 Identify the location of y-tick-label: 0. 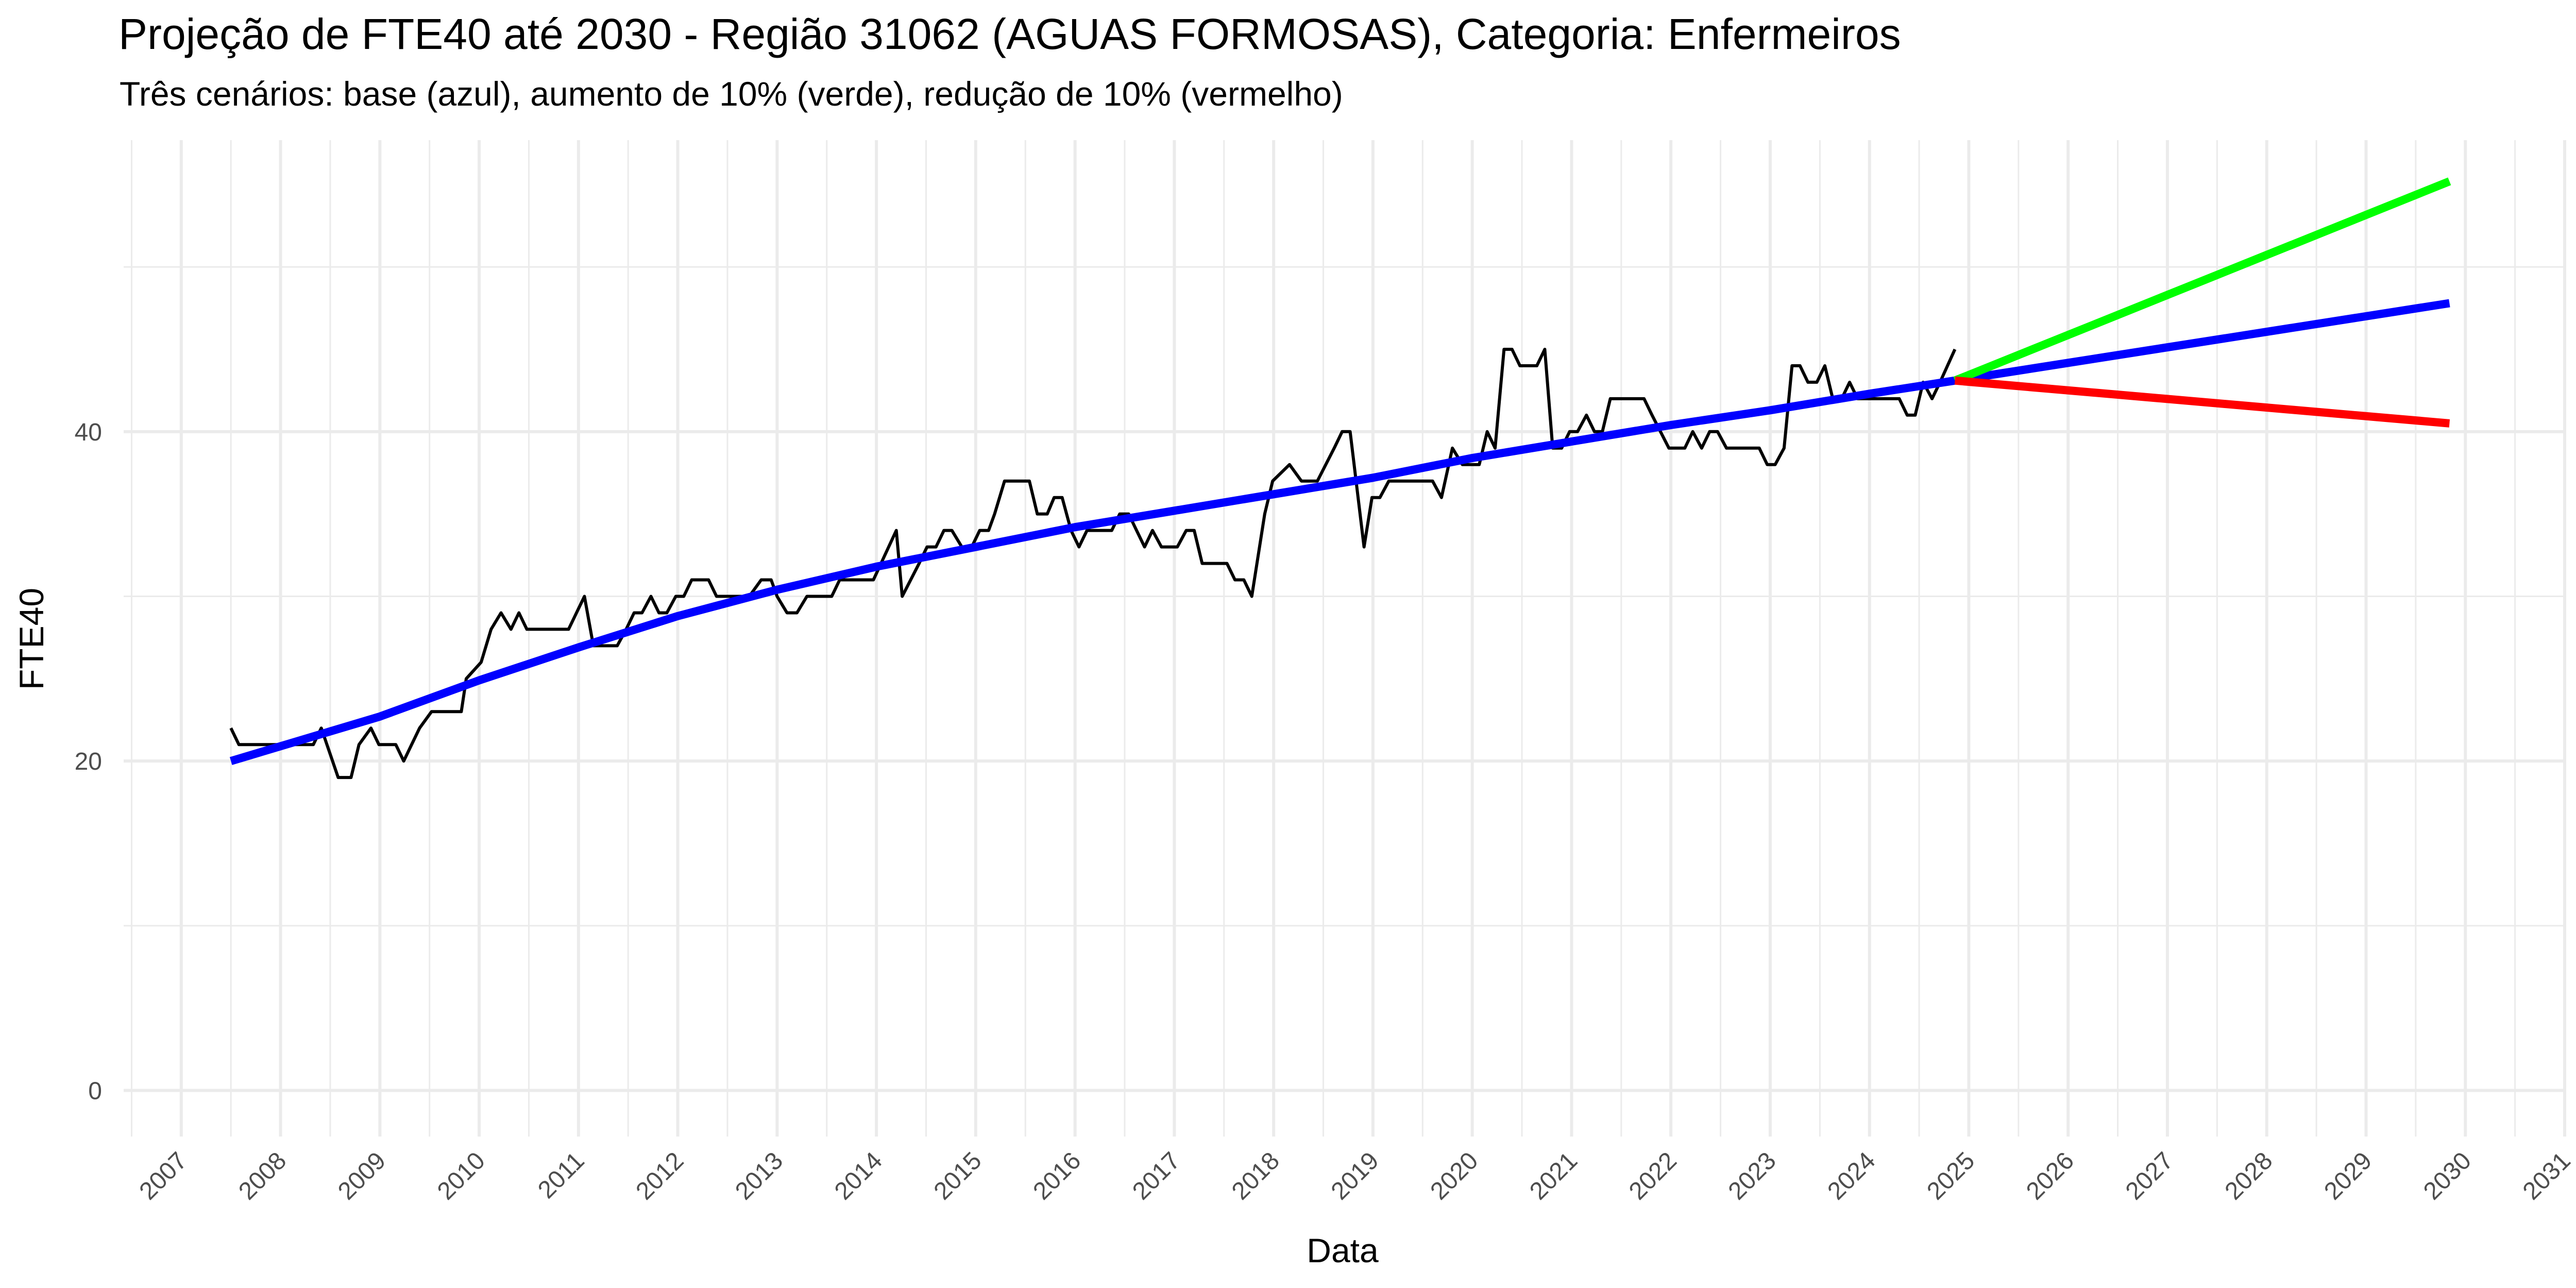
(95, 1091).